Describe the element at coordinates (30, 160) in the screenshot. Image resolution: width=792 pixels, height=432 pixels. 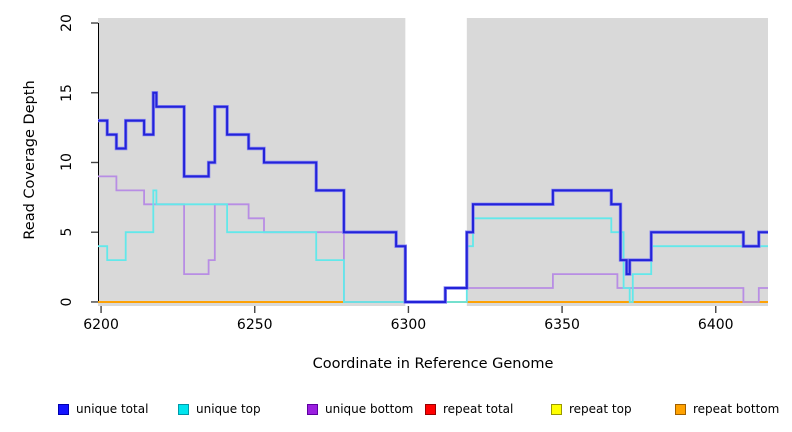
I see `y-axis-label: Read Coverage Depth` at that location.